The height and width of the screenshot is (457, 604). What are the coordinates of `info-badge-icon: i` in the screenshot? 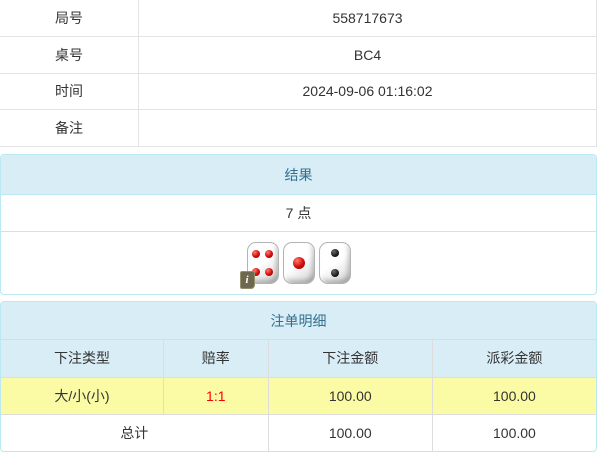 It's located at (247, 280).